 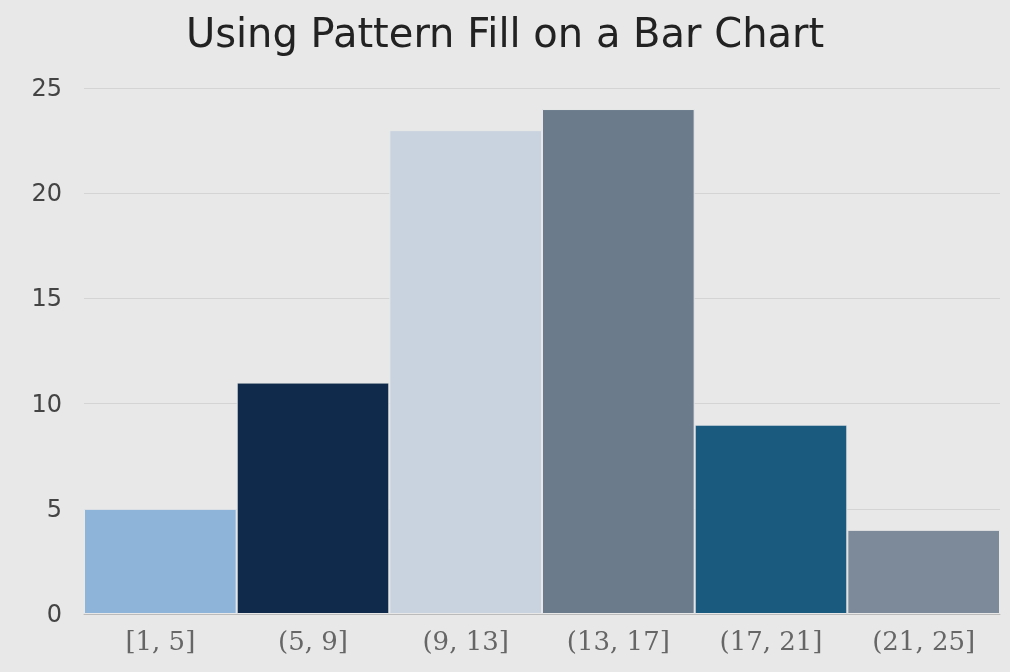 I want to click on y-tick-label: 5, so click(x=54, y=508).